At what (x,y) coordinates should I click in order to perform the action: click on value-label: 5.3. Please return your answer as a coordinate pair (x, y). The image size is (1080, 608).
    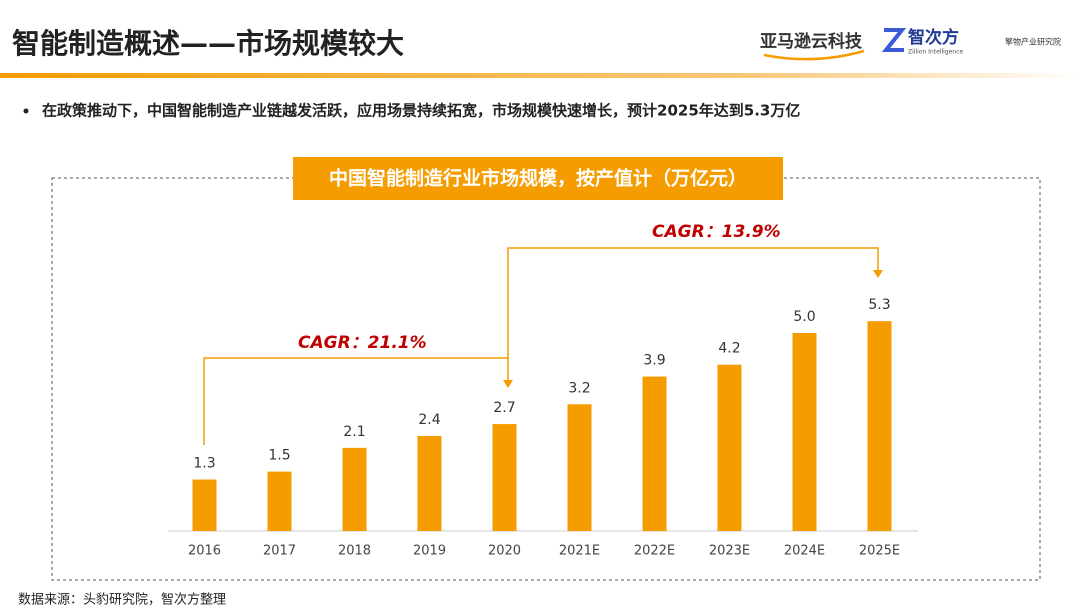
    Looking at the image, I should click on (879, 305).